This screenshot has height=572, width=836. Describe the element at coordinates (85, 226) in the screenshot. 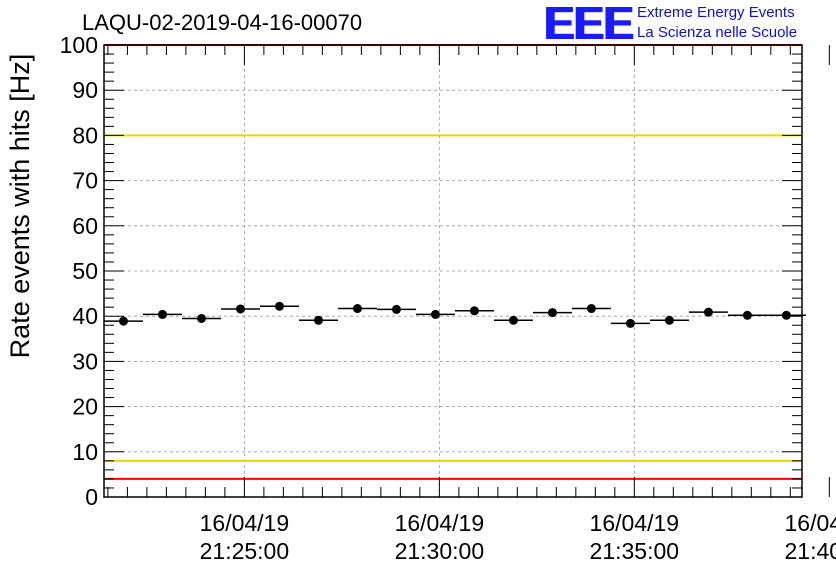

I see `y-tick-label: 60` at that location.